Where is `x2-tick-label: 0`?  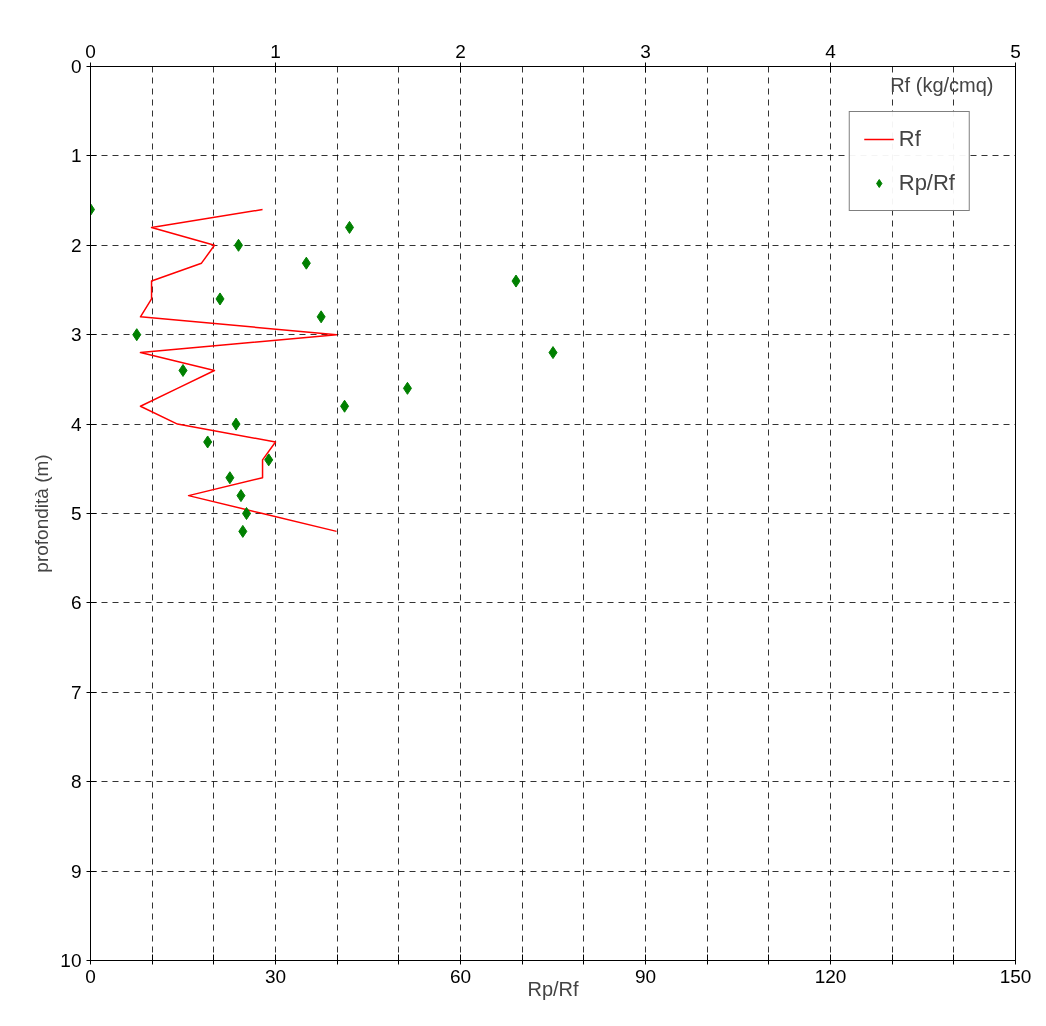
x2-tick-label: 0 is located at coordinates (90, 51).